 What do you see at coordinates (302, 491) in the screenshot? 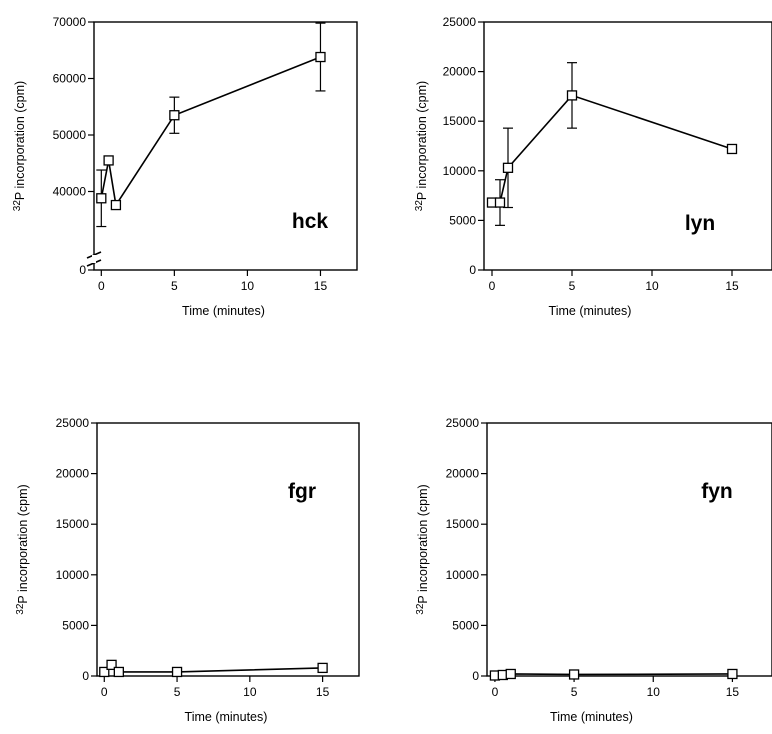
I see `panel-label: fgr` at bounding box center [302, 491].